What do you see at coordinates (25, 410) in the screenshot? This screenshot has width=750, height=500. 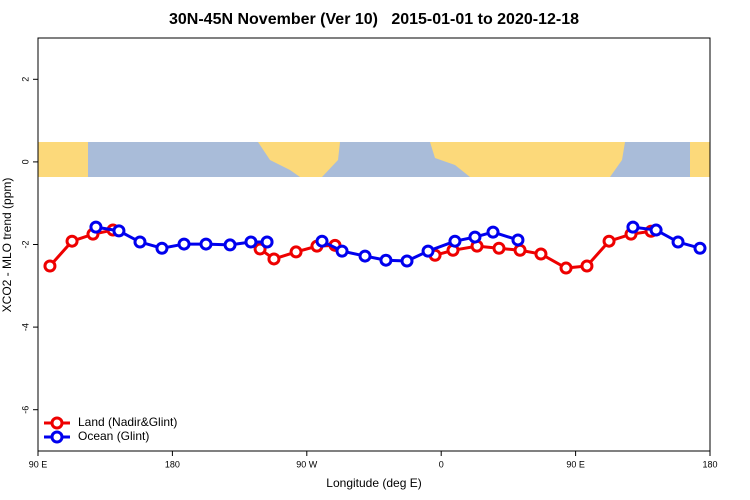 I see `y-tick-label: -6` at bounding box center [25, 410].